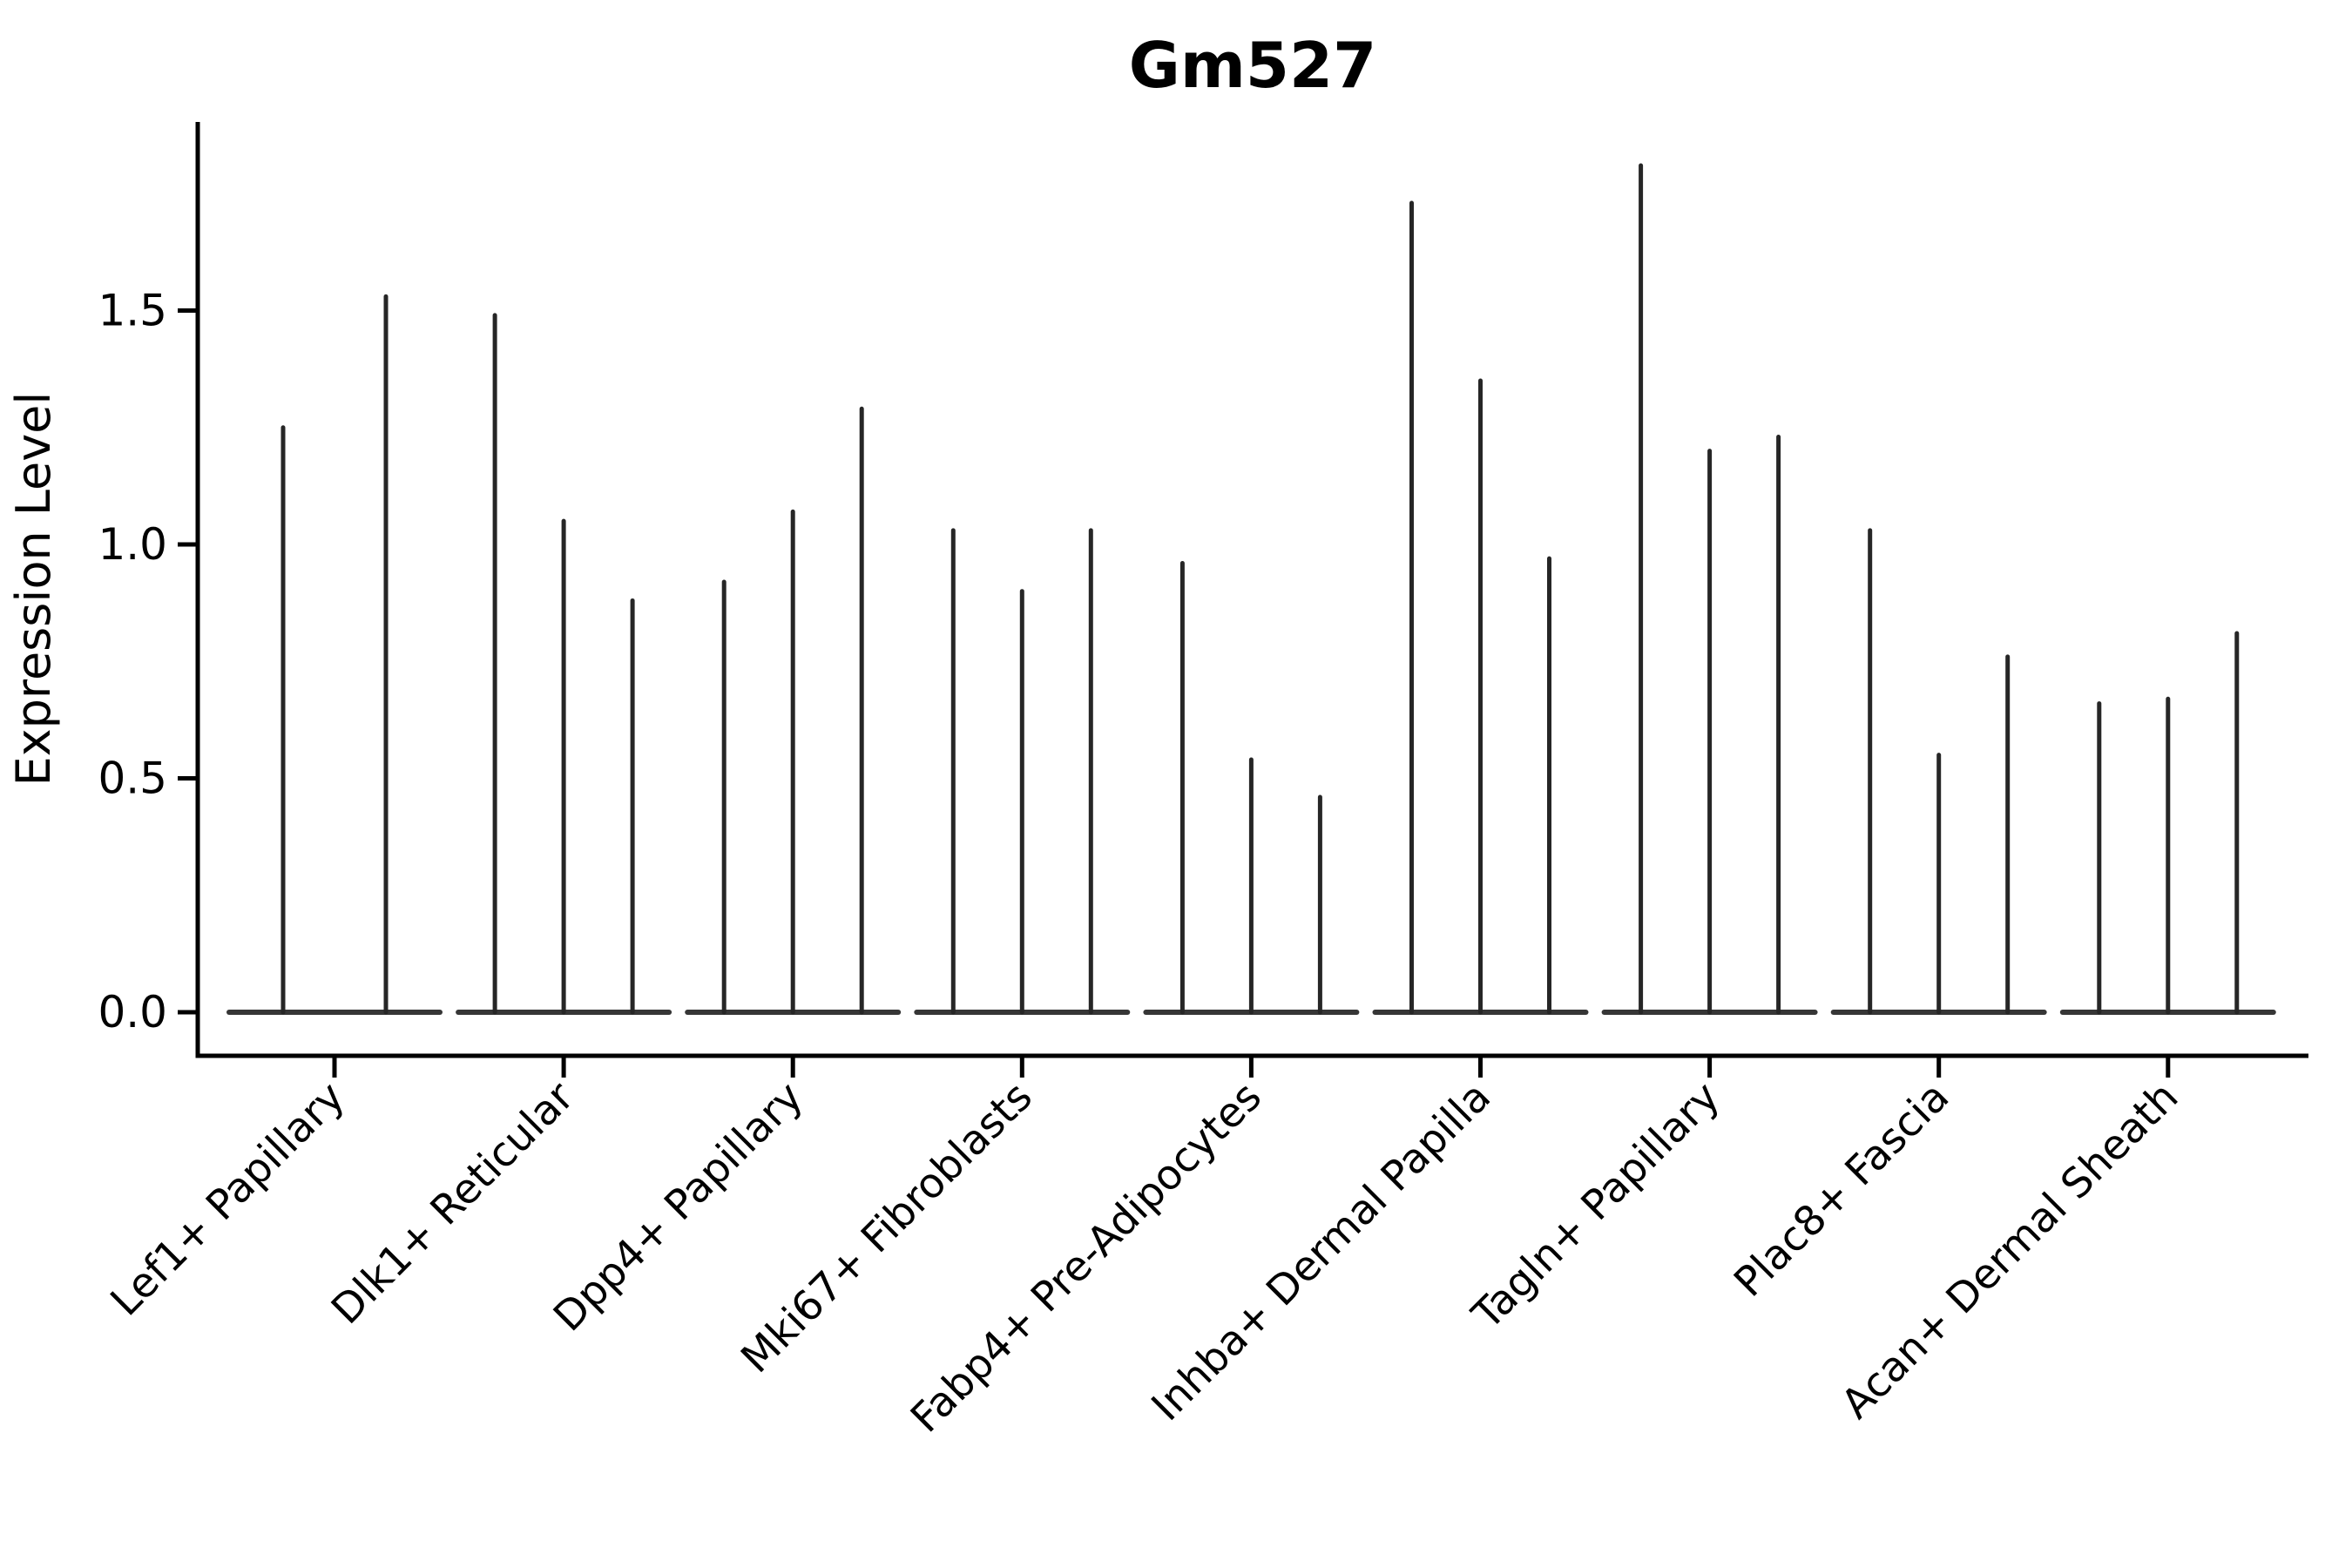  Describe the element at coordinates (1252, 66) in the screenshot. I see `chart-title: Gm527` at that location.